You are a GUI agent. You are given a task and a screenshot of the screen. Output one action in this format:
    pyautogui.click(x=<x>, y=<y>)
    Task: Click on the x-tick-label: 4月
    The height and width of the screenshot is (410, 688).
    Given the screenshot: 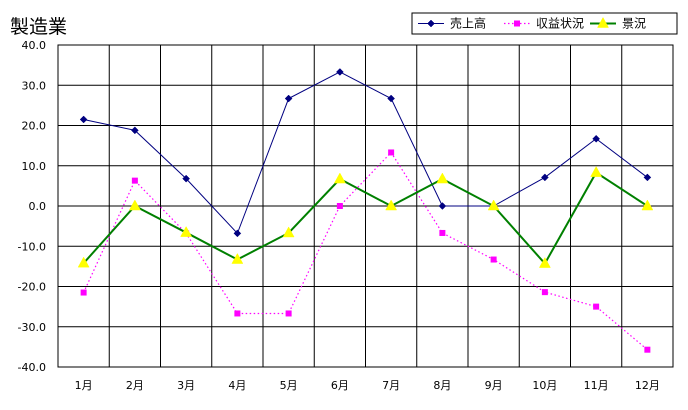 What is the action you would take?
    pyautogui.click(x=237, y=385)
    